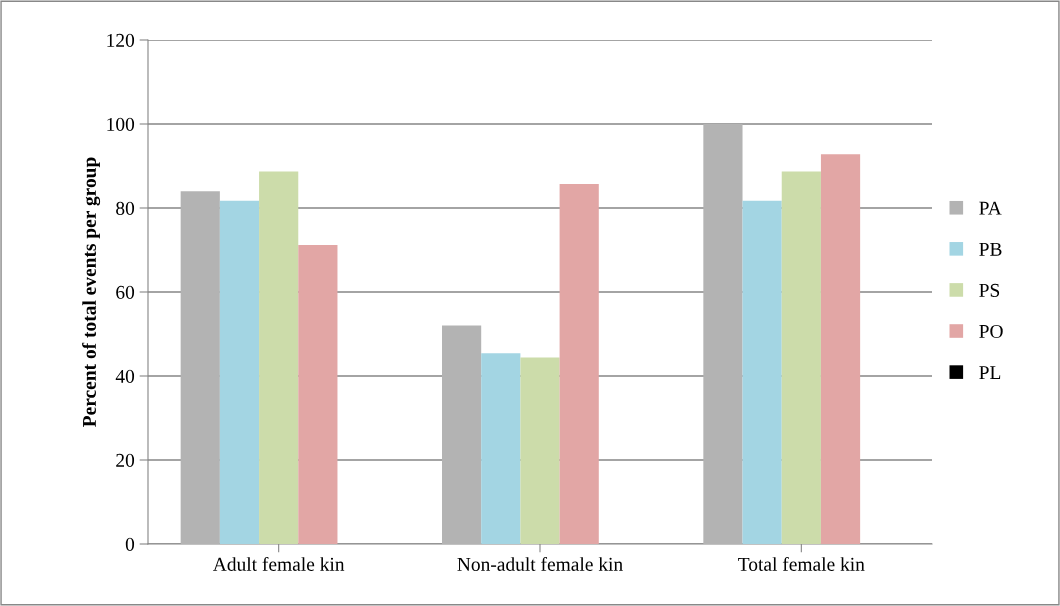  Describe the element at coordinates (989, 290) in the screenshot. I see `legend-label: PS` at that location.